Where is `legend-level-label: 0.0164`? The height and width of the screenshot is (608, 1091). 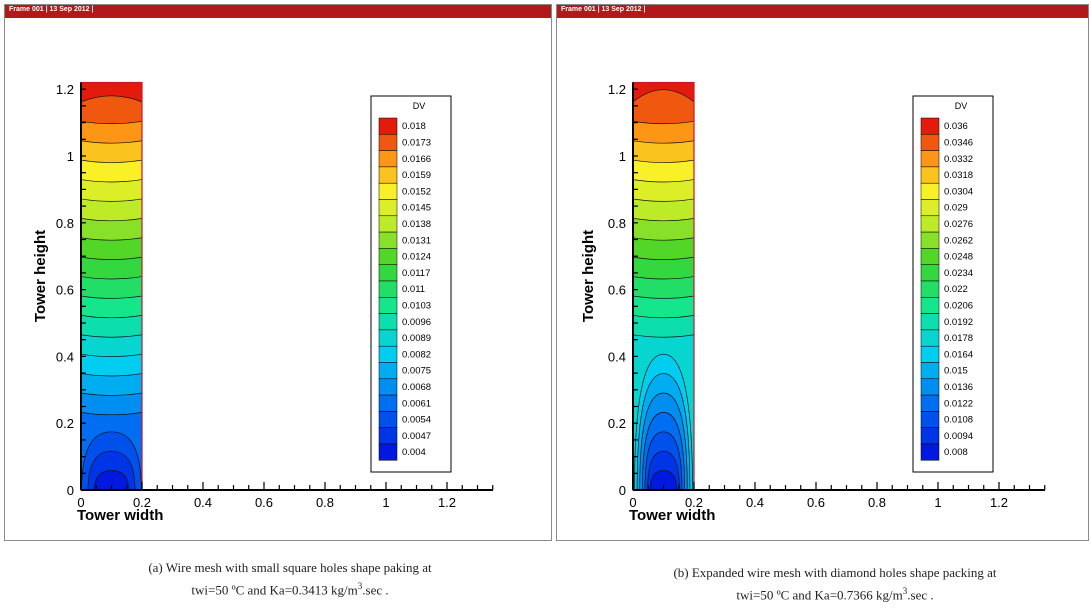
legend-level-label: 0.0164 is located at coordinates (958, 354).